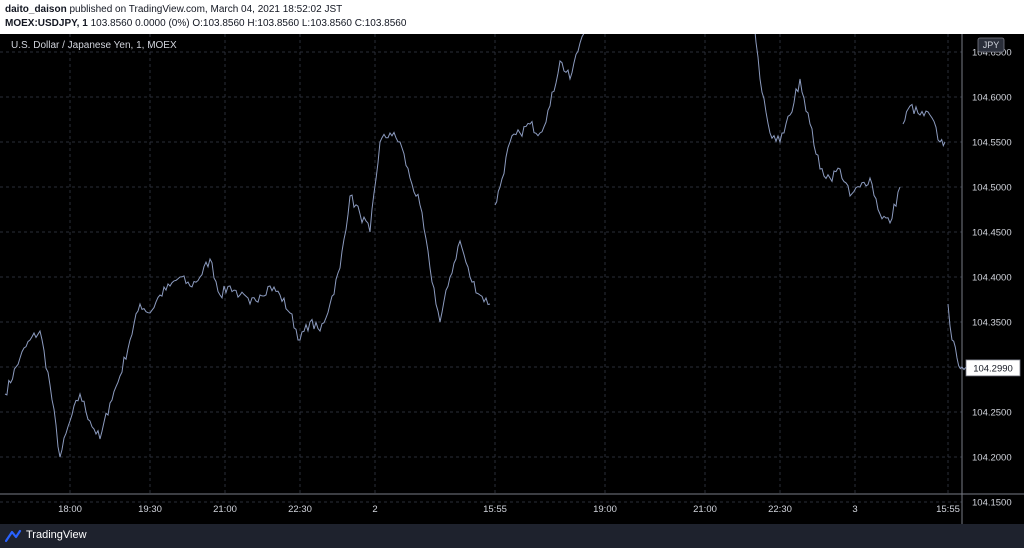 This screenshot has width=1024, height=548. What do you see at coordinates (992, 323) in the screenshot?
I see `y-tick-label: 104.3500` at bounding box center [992, 323].